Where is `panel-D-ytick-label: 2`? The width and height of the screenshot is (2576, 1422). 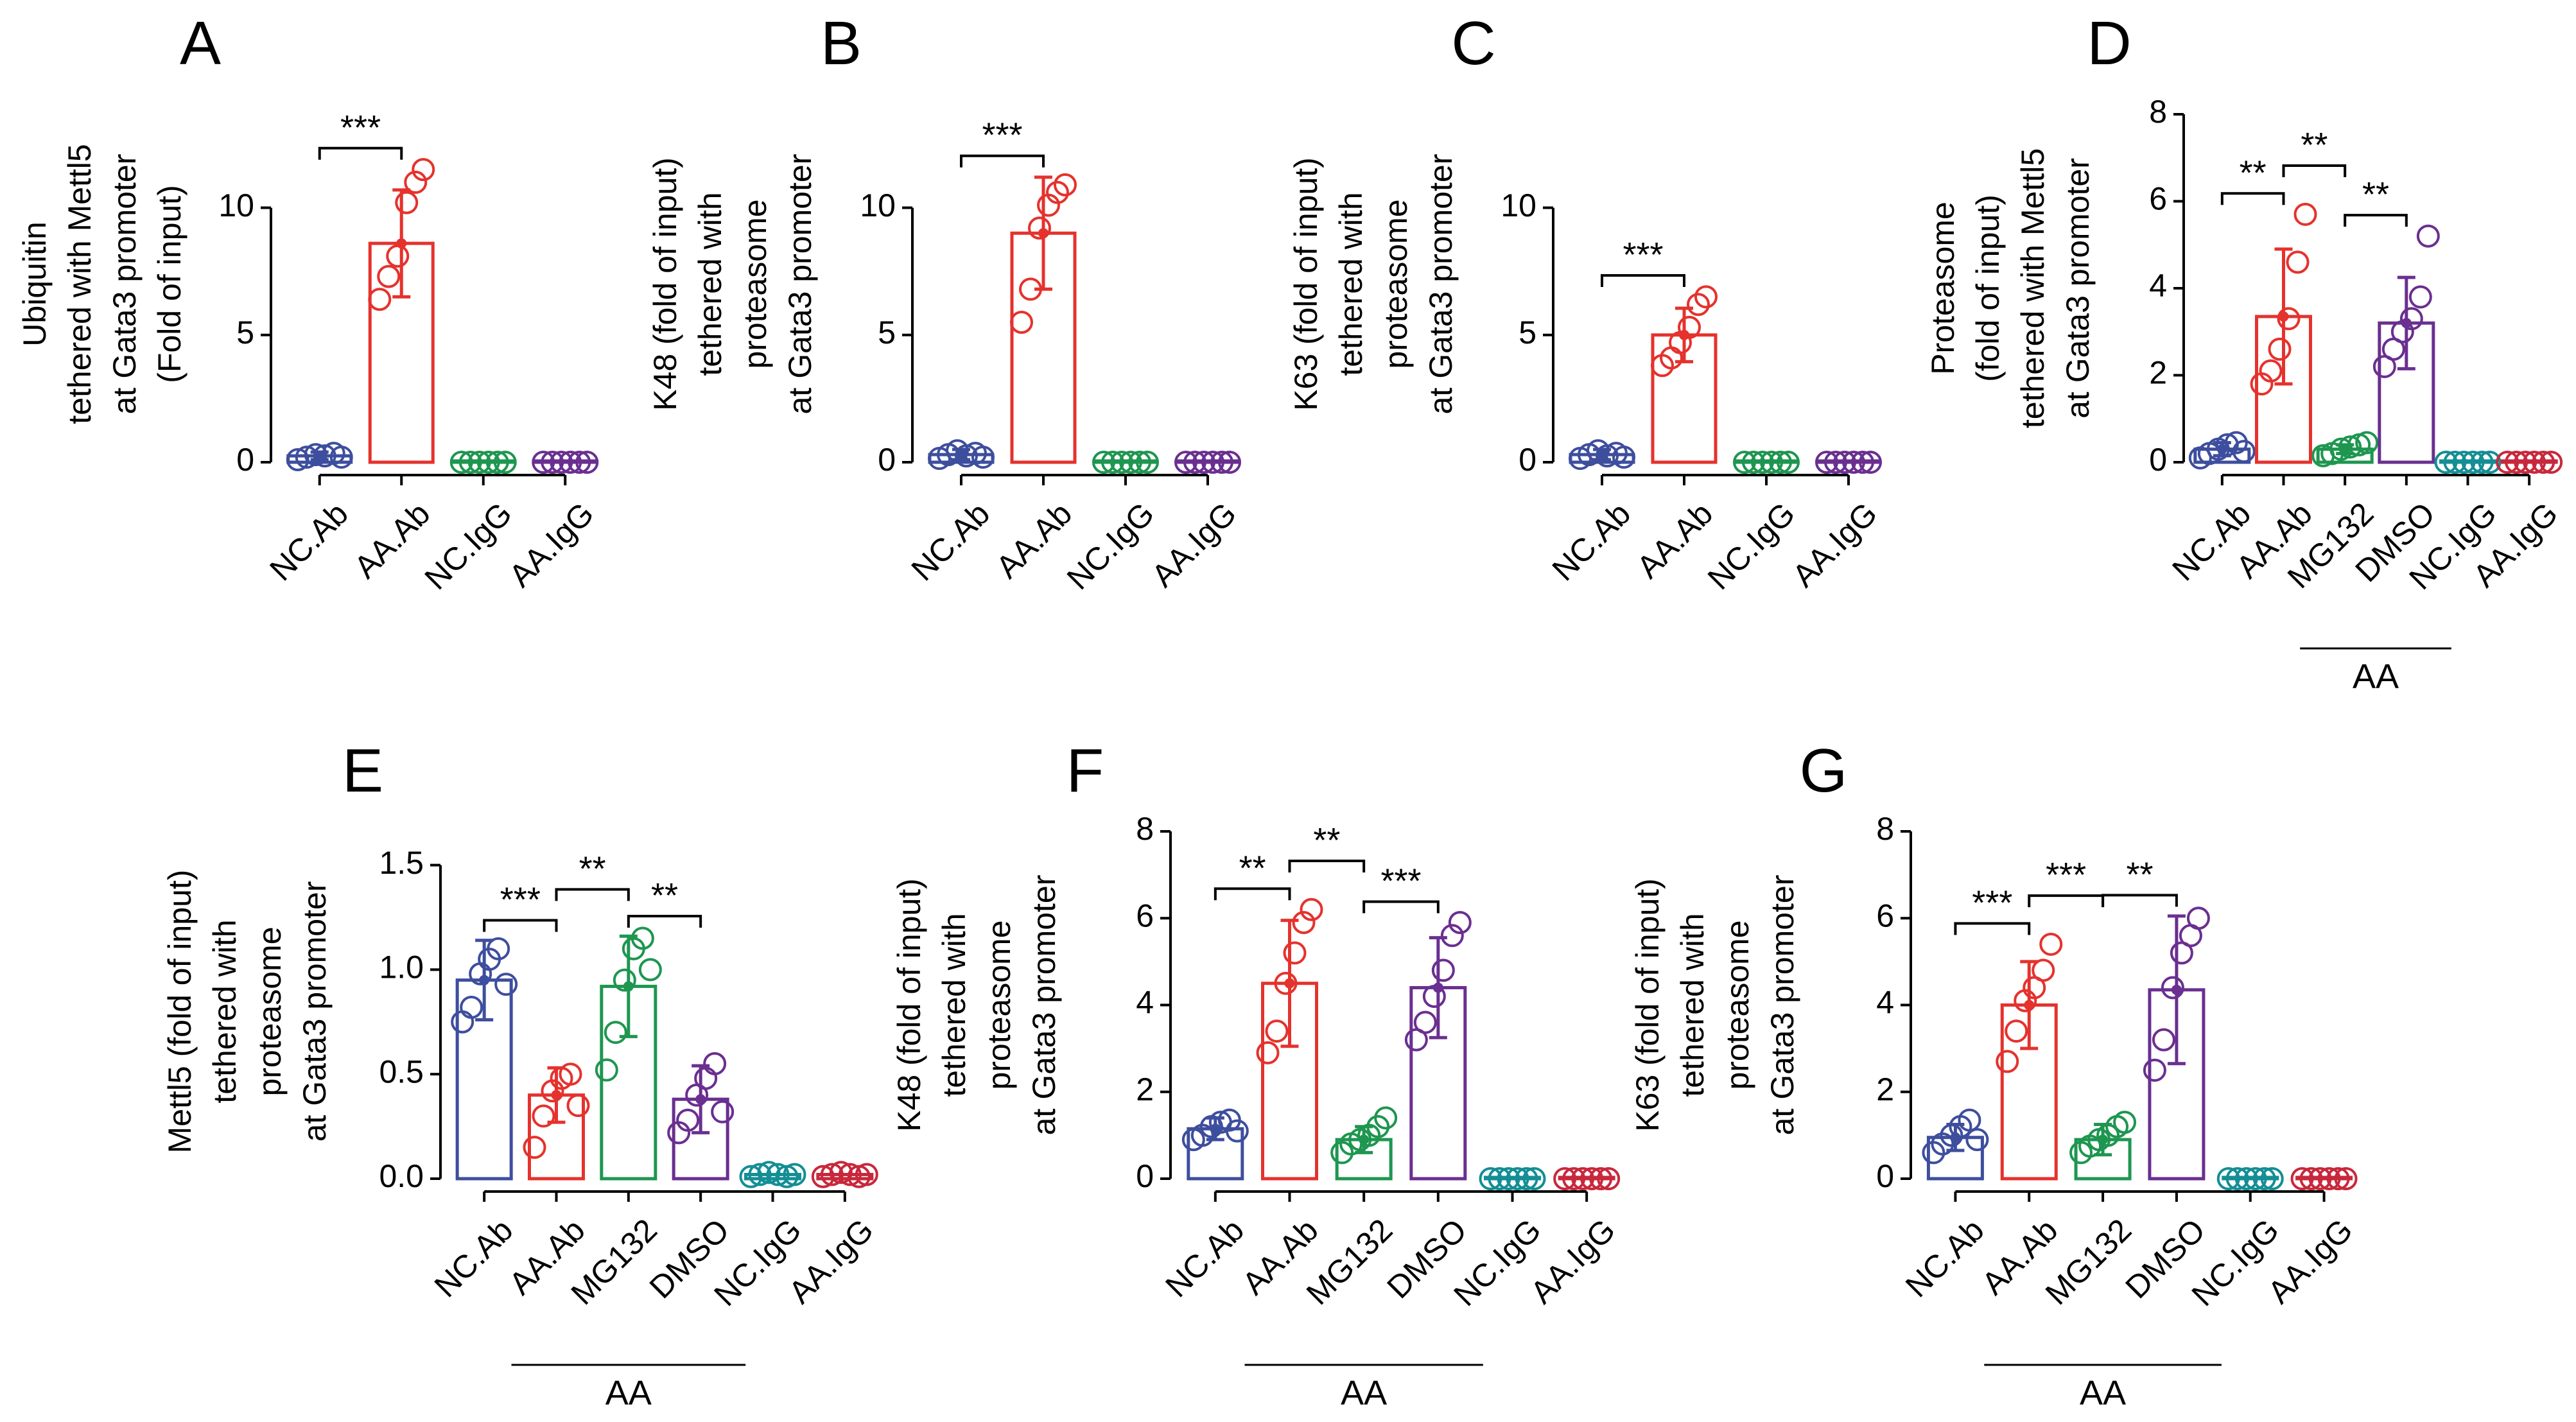
panel-D-ytick-label: 2 is located at coordinates (2158, 373).